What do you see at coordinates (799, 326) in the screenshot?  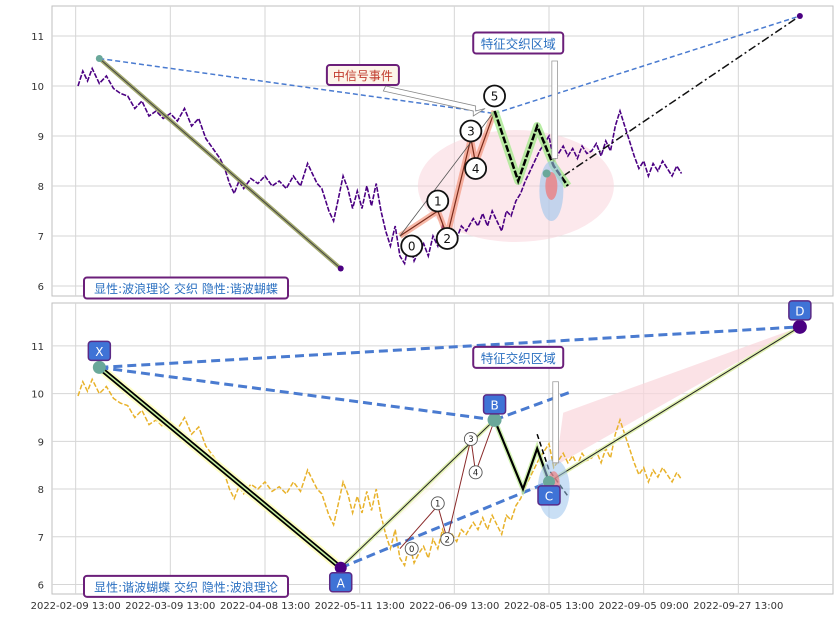 I see `bottom-point-d-marker` at bounding box center [799, 326].